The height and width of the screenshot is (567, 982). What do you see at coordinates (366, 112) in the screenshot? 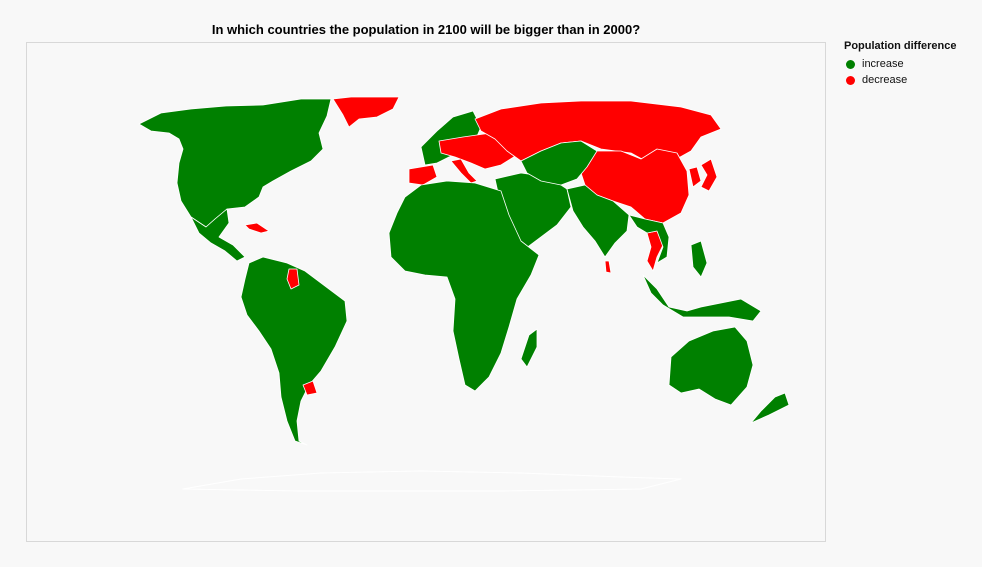
I see `region-greenland` at bounding box center [366, 112].